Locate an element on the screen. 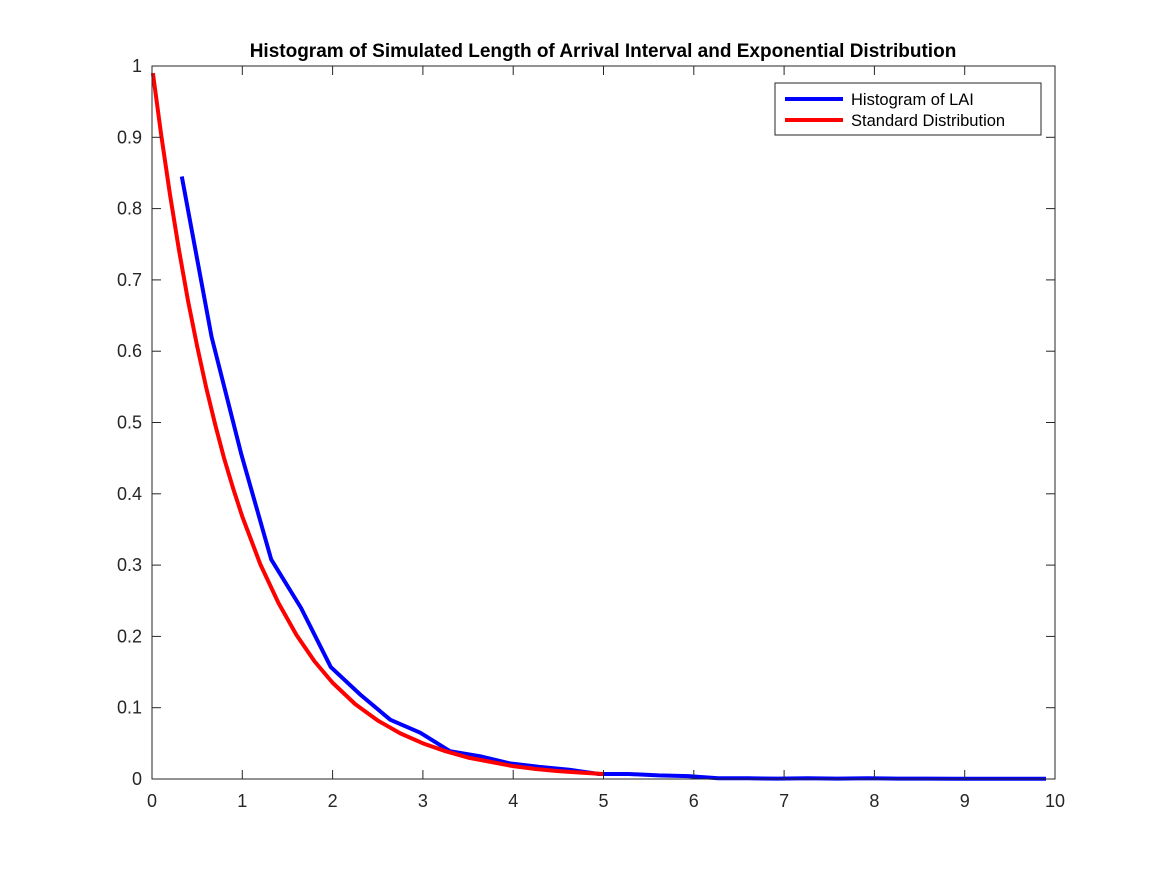 This screenshot has height=875, width=1167. y-tick-label: 0.2 is located at coordinates (129, 636).